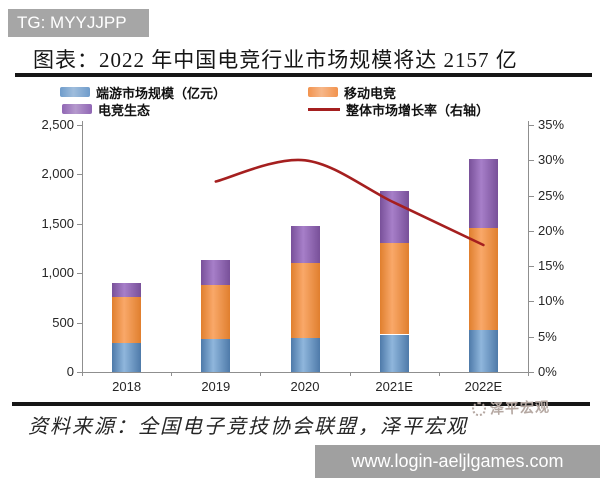  Describe the element at coordinates (547, 336) in the screenshot. I see `y-tick-label-right: 5%` at that location.